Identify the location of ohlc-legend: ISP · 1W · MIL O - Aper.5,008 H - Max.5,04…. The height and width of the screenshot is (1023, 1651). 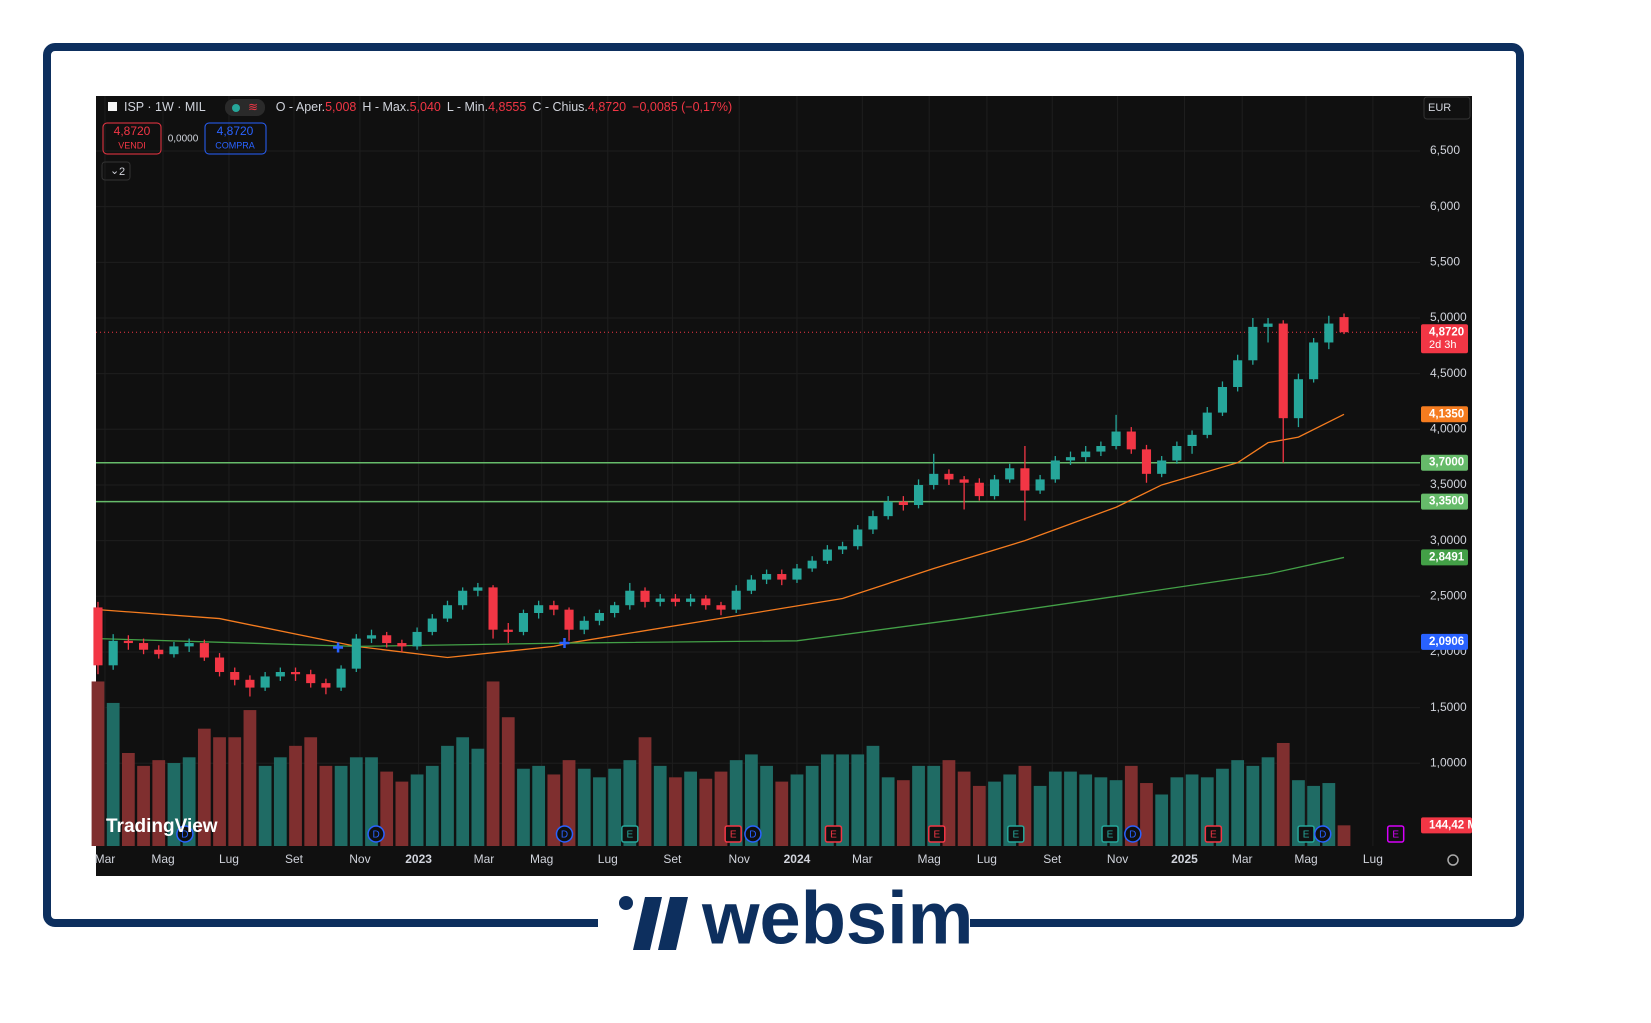
(428, 107).